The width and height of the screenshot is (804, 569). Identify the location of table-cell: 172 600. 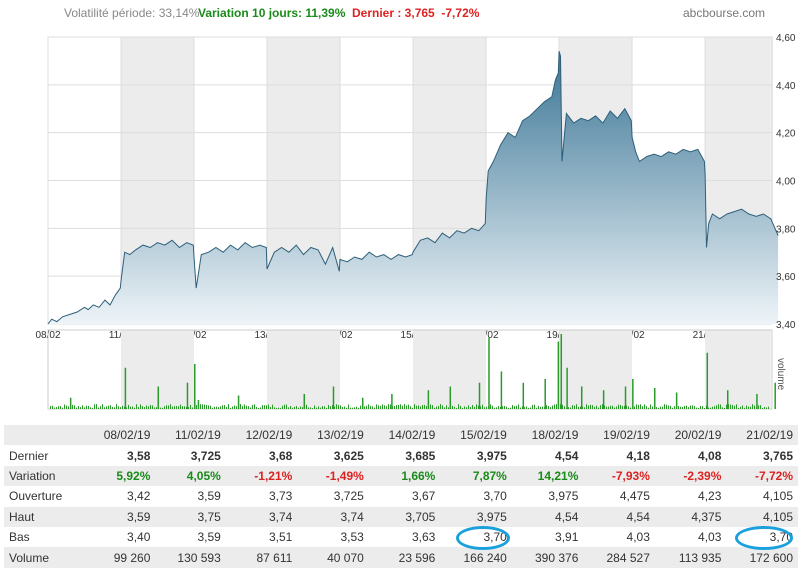
(762, 557).